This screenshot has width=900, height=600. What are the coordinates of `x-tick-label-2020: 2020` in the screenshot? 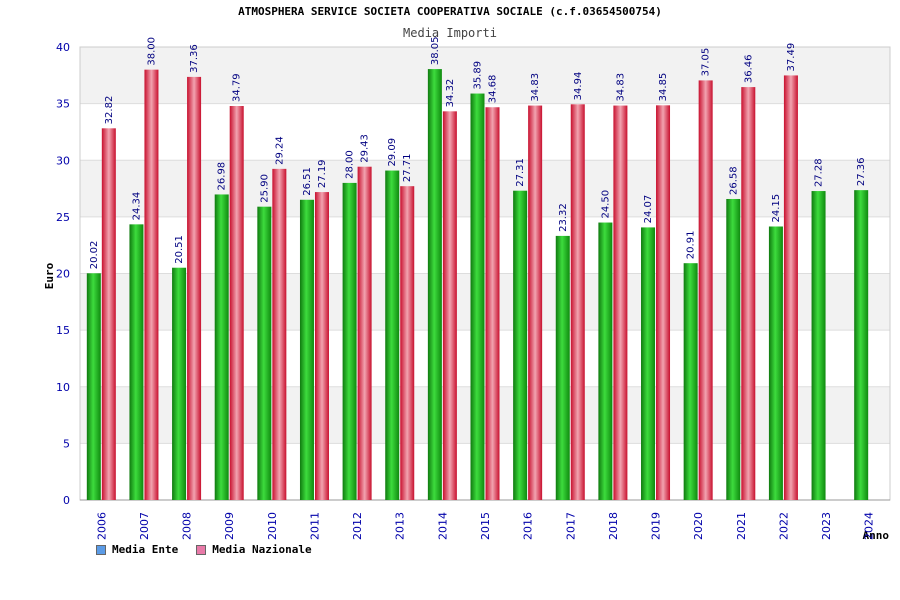 It's located at (698, 526).